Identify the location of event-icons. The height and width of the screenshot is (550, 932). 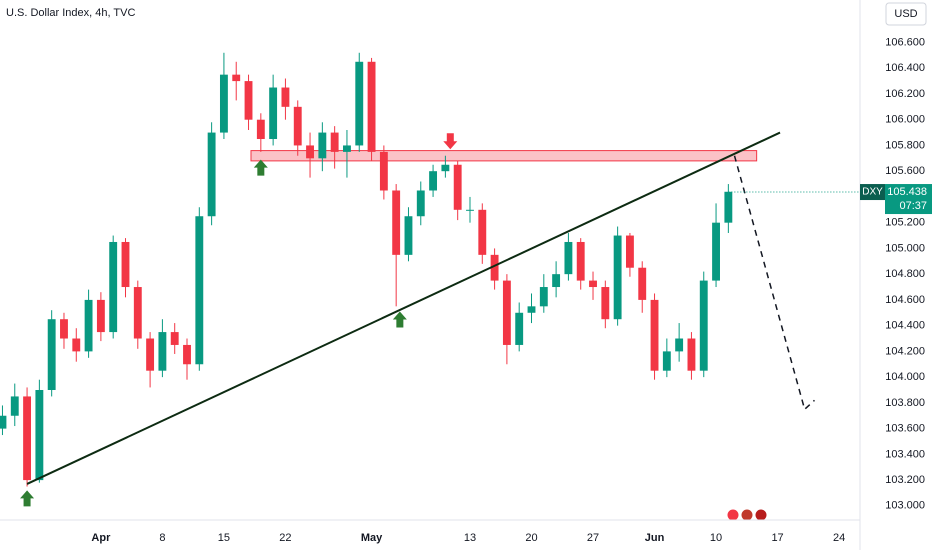
(747, 515).